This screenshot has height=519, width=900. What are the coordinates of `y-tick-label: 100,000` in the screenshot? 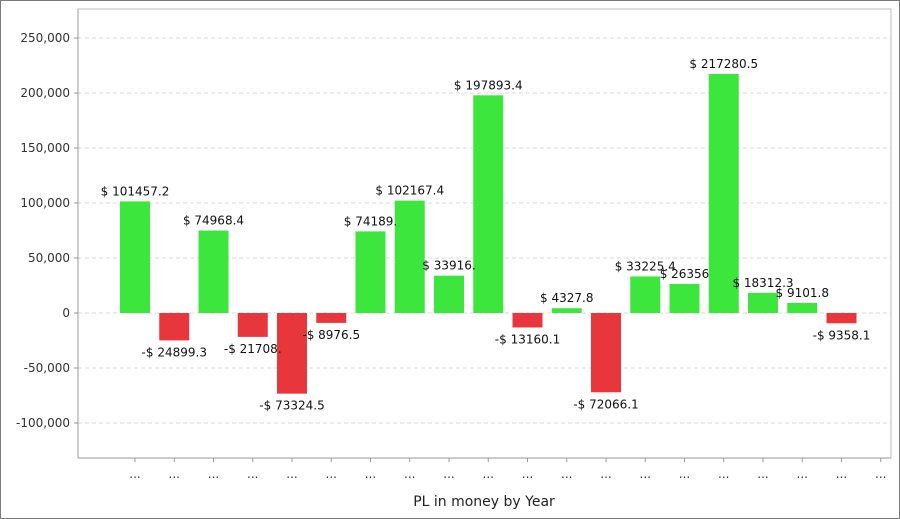 It's located at (45, 203).